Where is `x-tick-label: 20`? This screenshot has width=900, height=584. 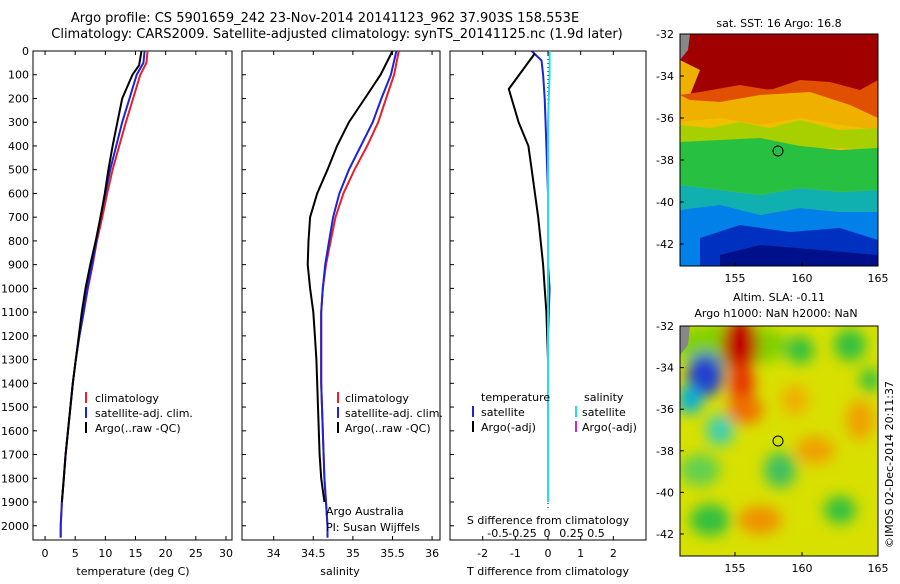
x-tick-label: 20 is located at coordinates (166, 553).